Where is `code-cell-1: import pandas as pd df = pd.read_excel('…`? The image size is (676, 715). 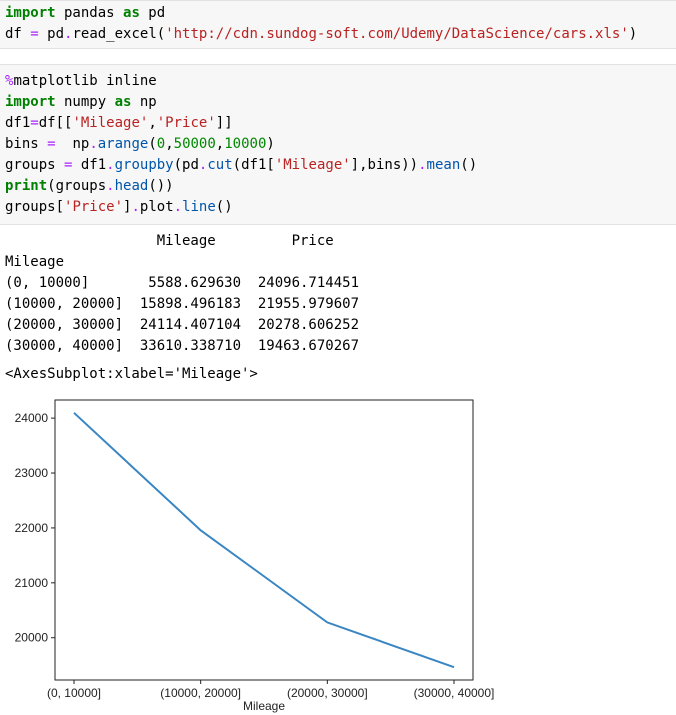 code-cell-1: import pandas as pd df = pd.read_excel('… is located at coordinates (338, 24).